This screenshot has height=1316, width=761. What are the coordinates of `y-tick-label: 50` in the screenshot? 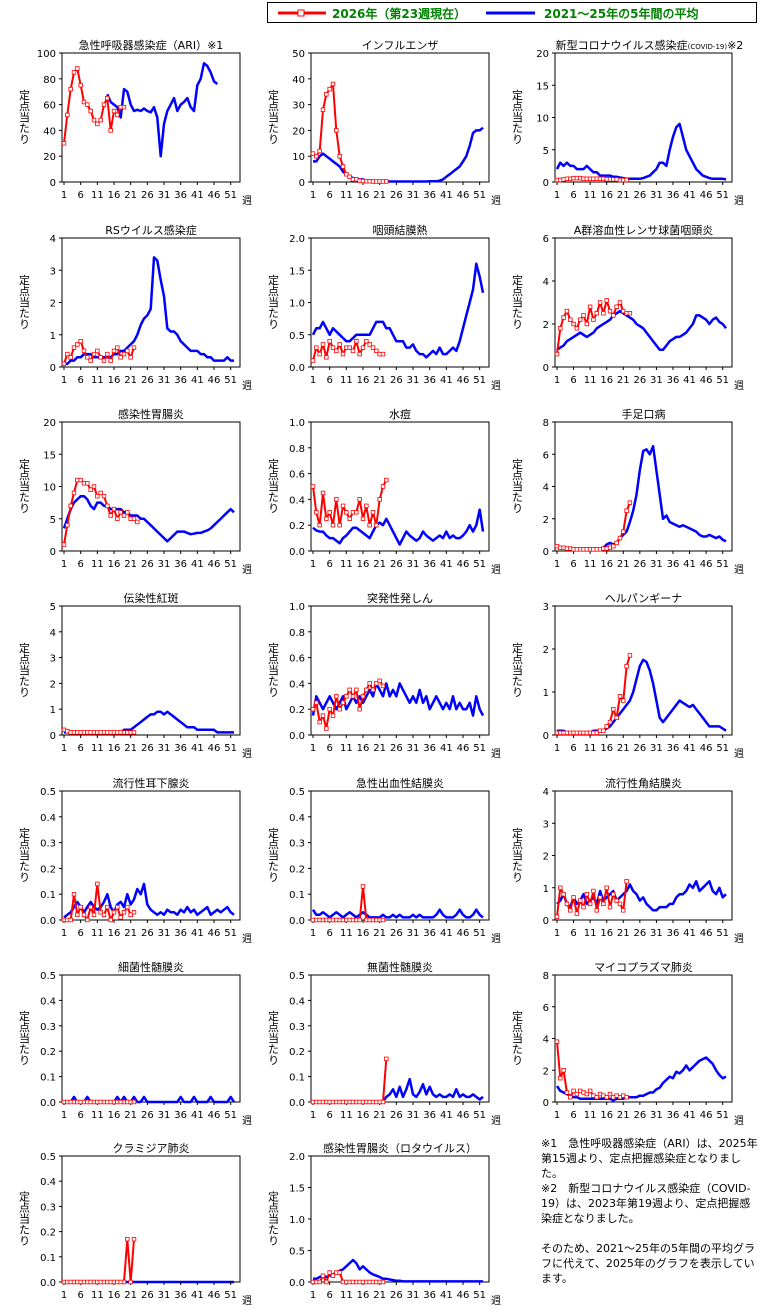 It's located at (298, 54).